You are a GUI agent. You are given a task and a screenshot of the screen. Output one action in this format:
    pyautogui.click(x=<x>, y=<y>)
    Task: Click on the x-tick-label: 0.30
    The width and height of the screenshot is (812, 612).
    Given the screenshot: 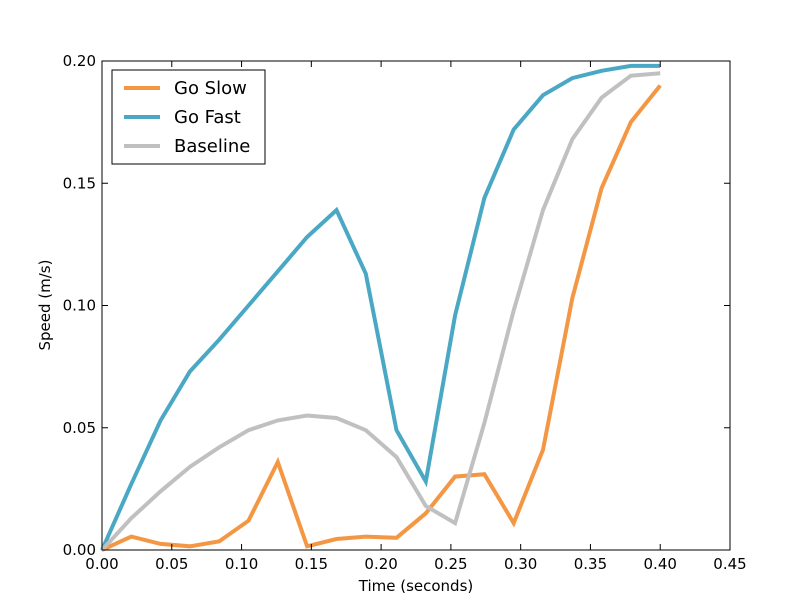 What is the action you would take?
    pyautogui.click(x=520, y=564)
    